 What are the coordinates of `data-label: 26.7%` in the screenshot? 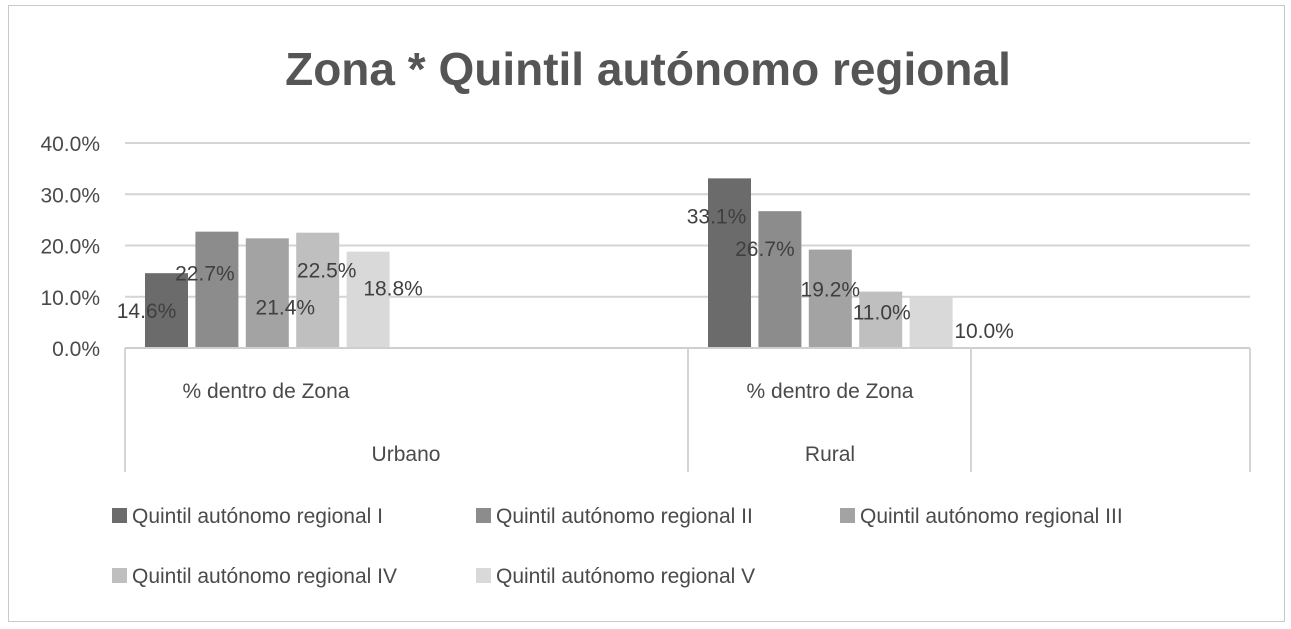 It's located at (765, 249).